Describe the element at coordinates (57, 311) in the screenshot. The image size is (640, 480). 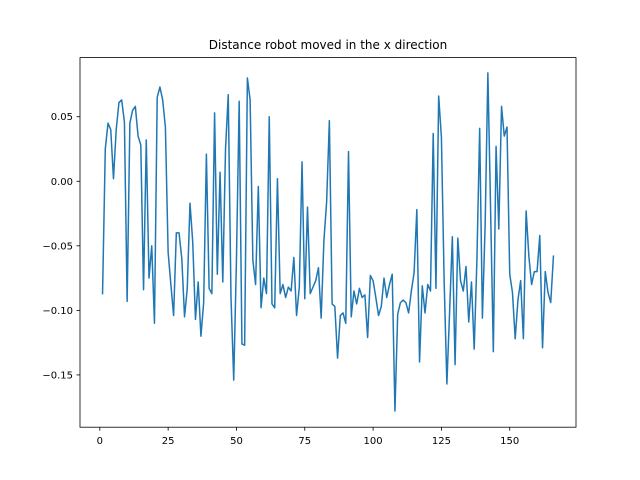
I see `y-tick-label: −0.10` at that location.